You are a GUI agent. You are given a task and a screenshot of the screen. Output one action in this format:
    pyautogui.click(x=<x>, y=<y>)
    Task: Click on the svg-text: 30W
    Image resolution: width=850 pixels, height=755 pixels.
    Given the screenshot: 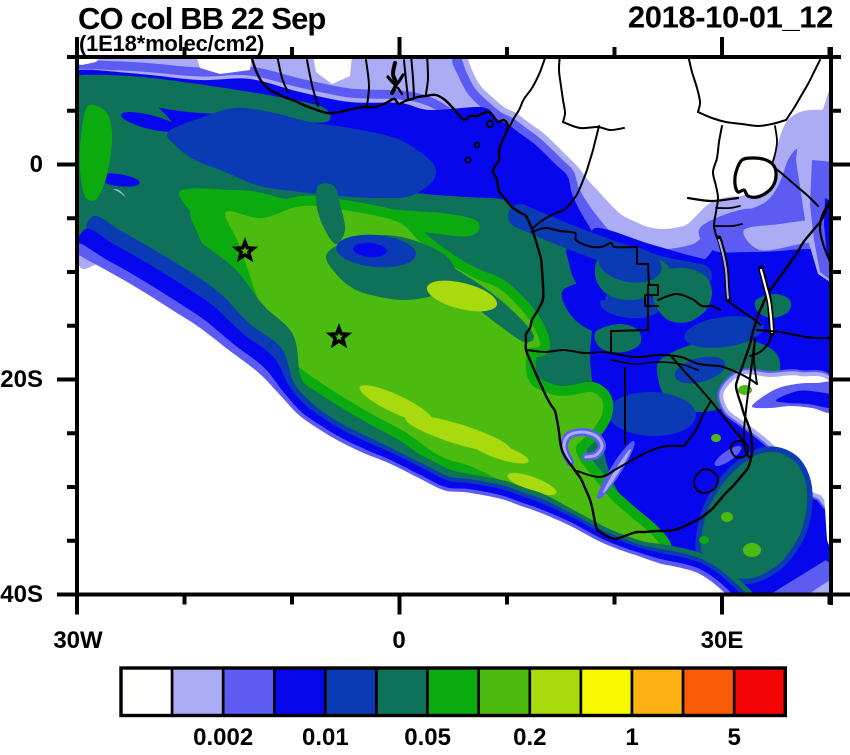 What is the action you would take?
    pyautogui.click(x=78, y=640)
    